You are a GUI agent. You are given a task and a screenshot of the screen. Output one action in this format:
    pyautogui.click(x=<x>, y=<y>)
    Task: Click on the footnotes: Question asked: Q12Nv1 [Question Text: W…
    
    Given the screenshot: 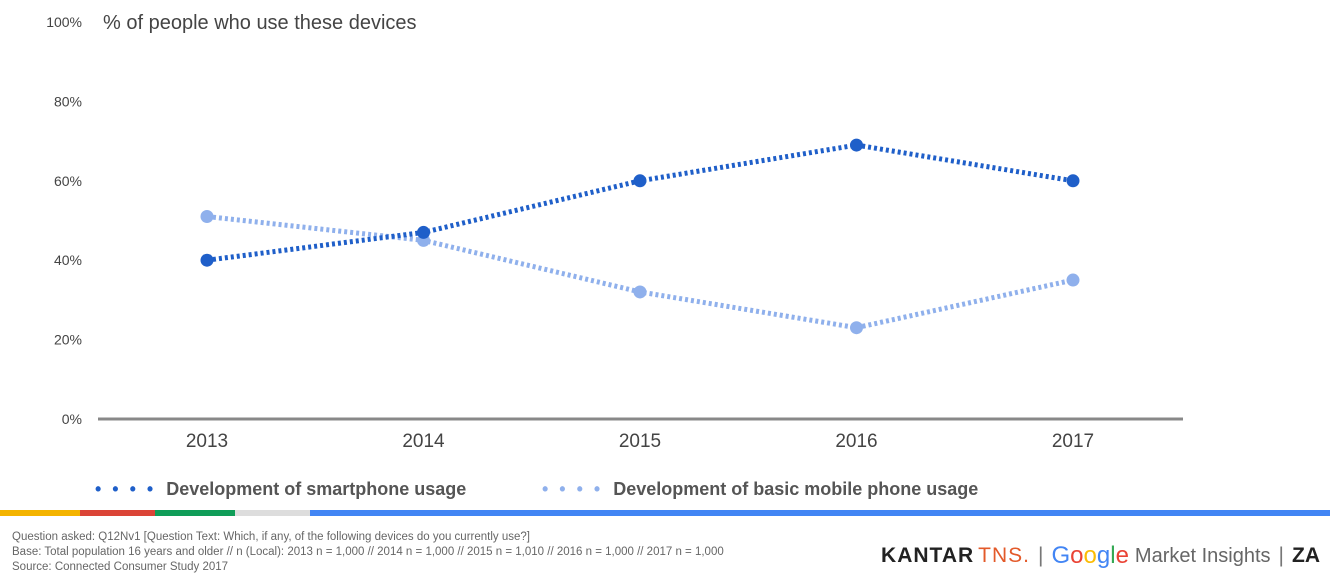 What is the action you would take?
    pyautogui.click(x=368, y=552)
    